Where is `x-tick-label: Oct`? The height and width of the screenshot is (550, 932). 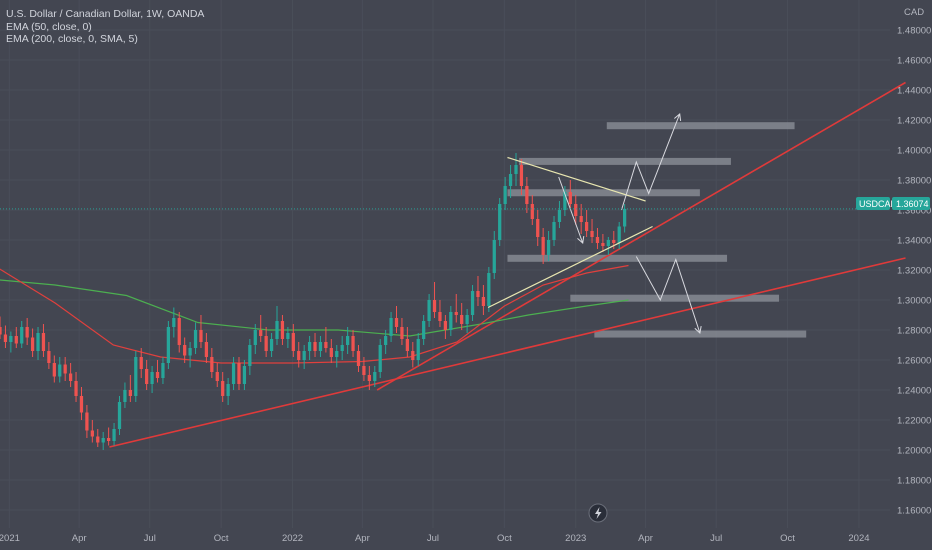 x-tick-label: Oct is located at coordinates (504, 538).